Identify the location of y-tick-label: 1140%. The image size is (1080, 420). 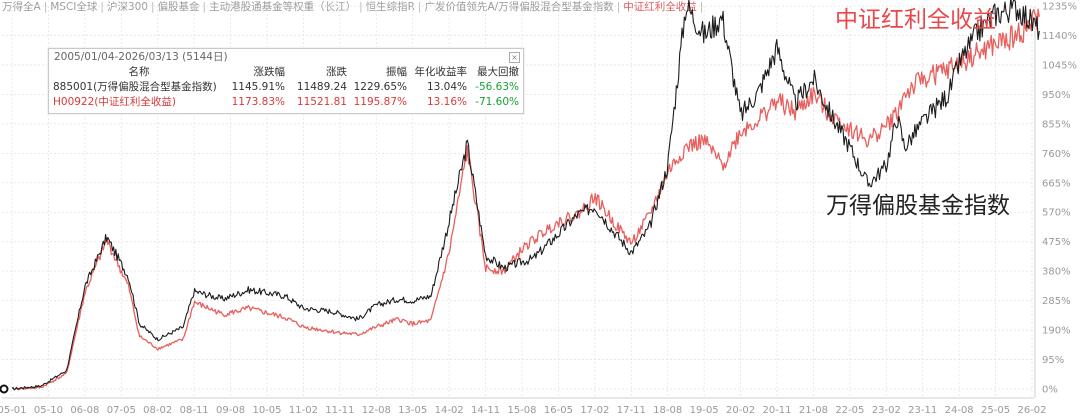
(1059, 36).